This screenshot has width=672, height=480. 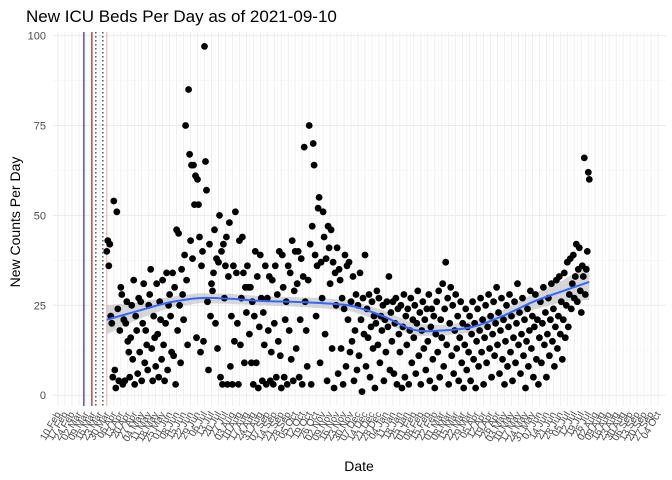 What do you see at coordinates (181, 16) in the screenshot?
I see `chart-title: New ICU Beds Per Day as of 2021-09-10` at bounding box center [181, 16].